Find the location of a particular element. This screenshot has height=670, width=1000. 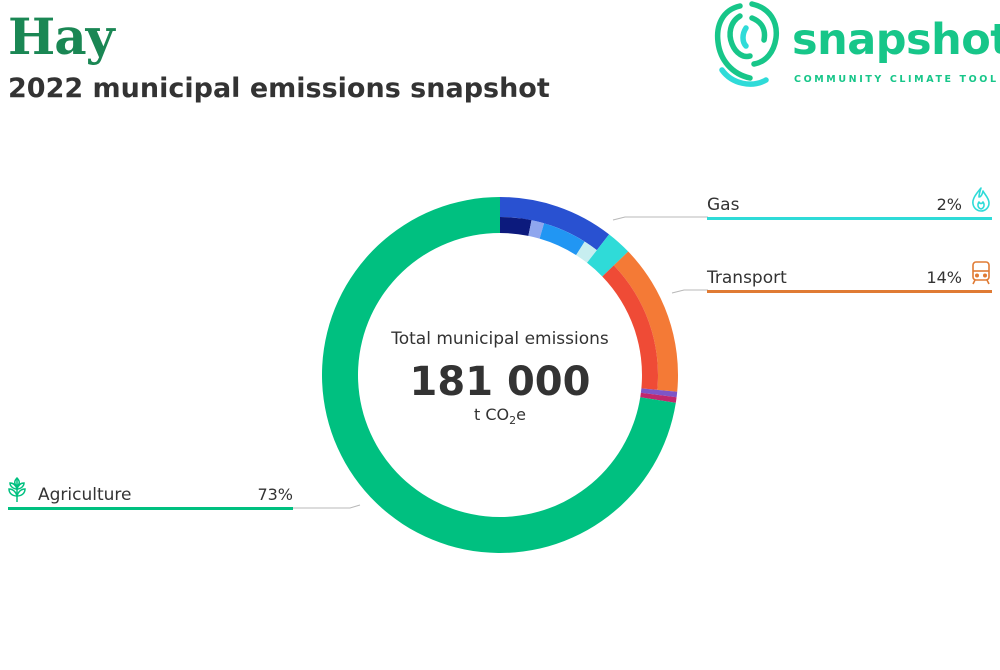

gas-percent: 2% is located at coordinates (949, 204).